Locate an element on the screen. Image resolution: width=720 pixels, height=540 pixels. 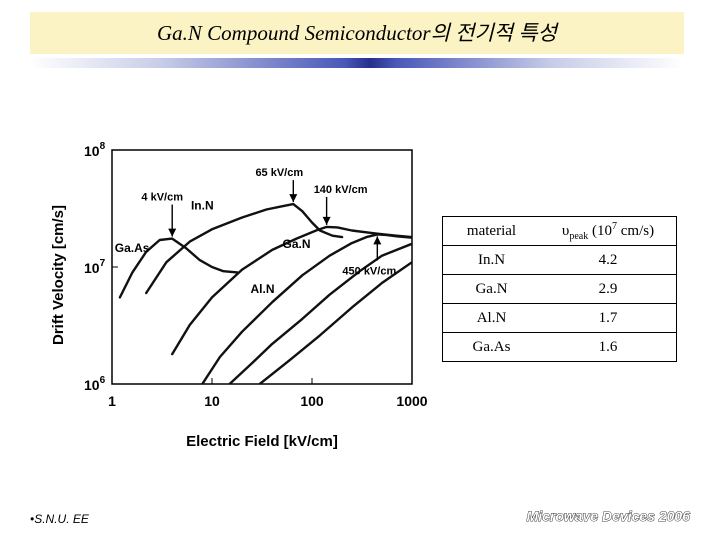
annotations: 65 kV/cm 140 kV/cm 4 kV/cm 450 kV/cm is located at coordinates (268, 222).